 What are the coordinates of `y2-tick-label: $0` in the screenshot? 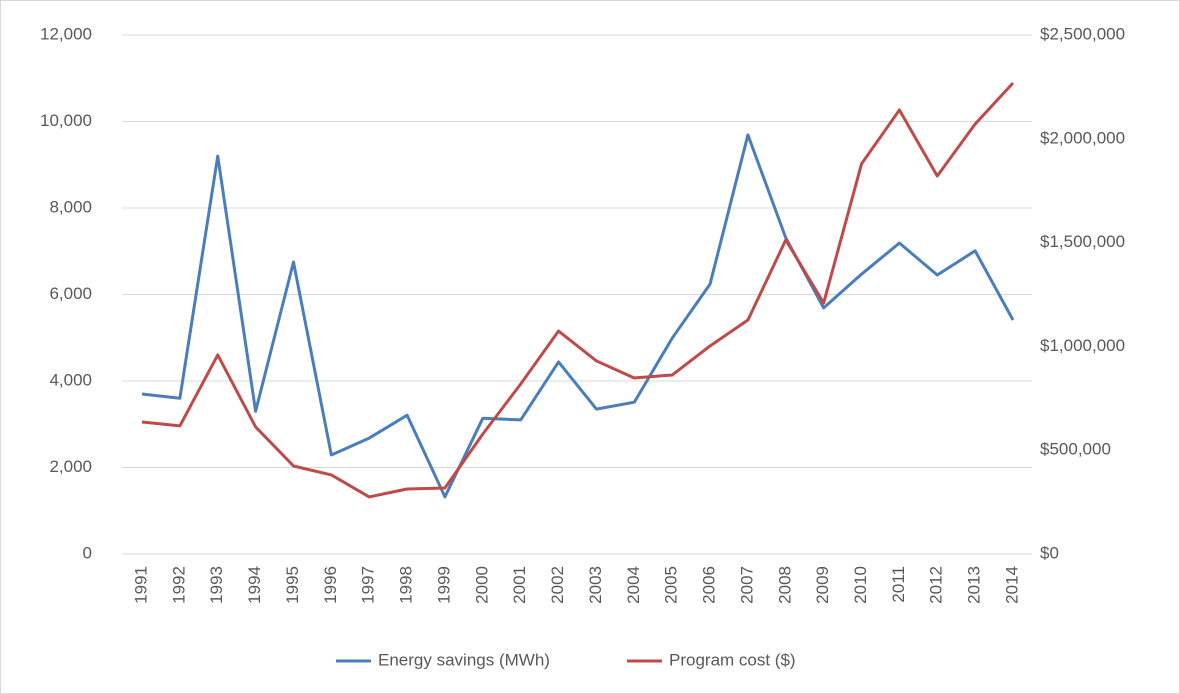 It's located at (1049, 552).